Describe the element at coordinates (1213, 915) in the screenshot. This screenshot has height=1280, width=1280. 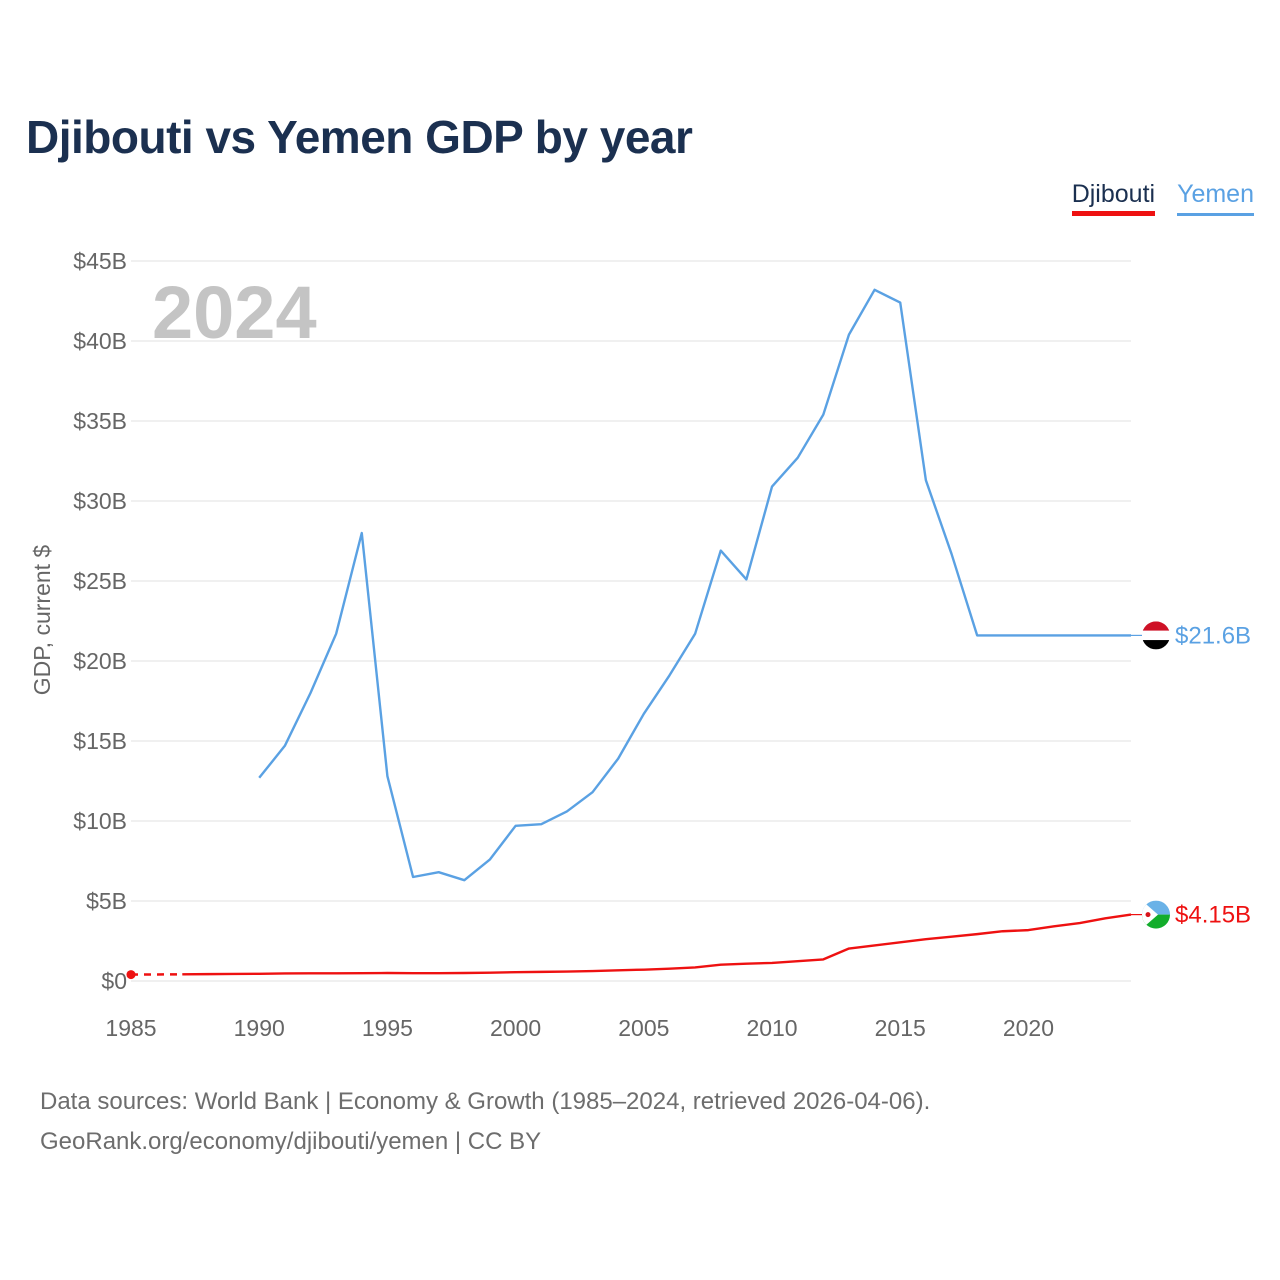
I see `djibouti-end-label: $4.15B` at that location.